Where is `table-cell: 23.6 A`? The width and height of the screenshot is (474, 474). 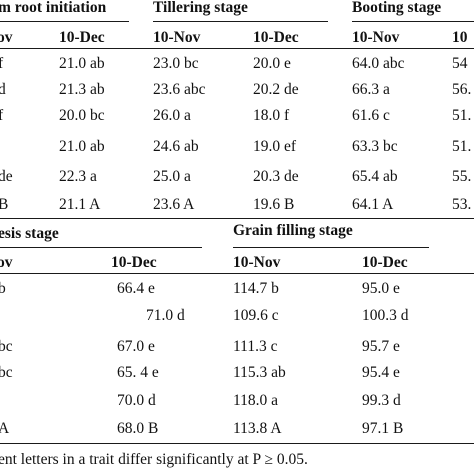 table-cell: 23.6 A is located at coordinates (174, 204).